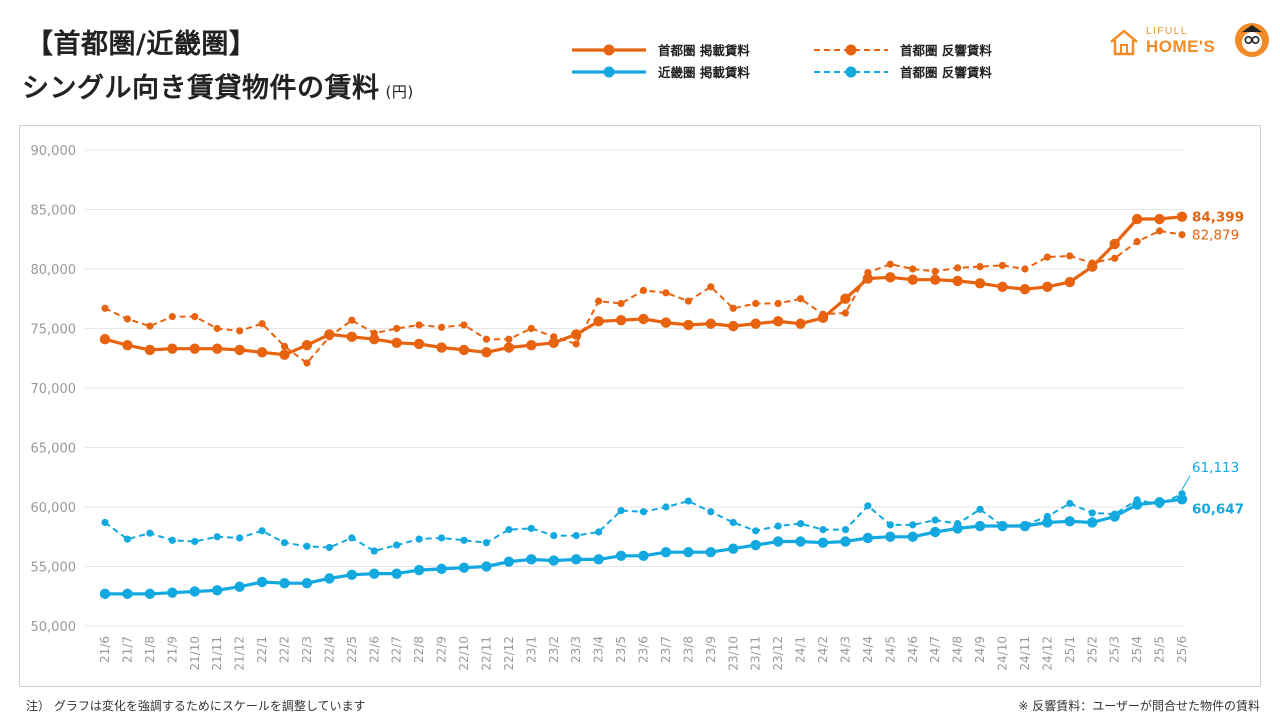 Image resolution: width=1280 pixels, height=720 pixels. What do you see at coordinates (464, 653) in the screenshot?
I see `x-tick-label: 22/10` at bounding box center [464, 653].